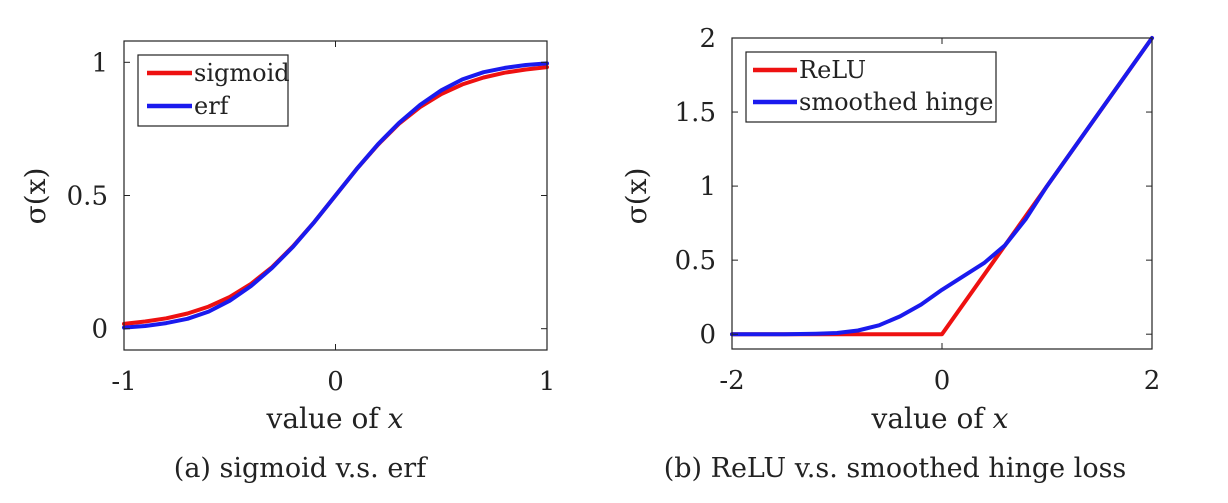 The width and height of the screenshot is (1228, 503). What do you see at coordinates (832, 70) in the screenshot?
I see `legend-label-relu: ReLU` at bounding box center [832, 70].